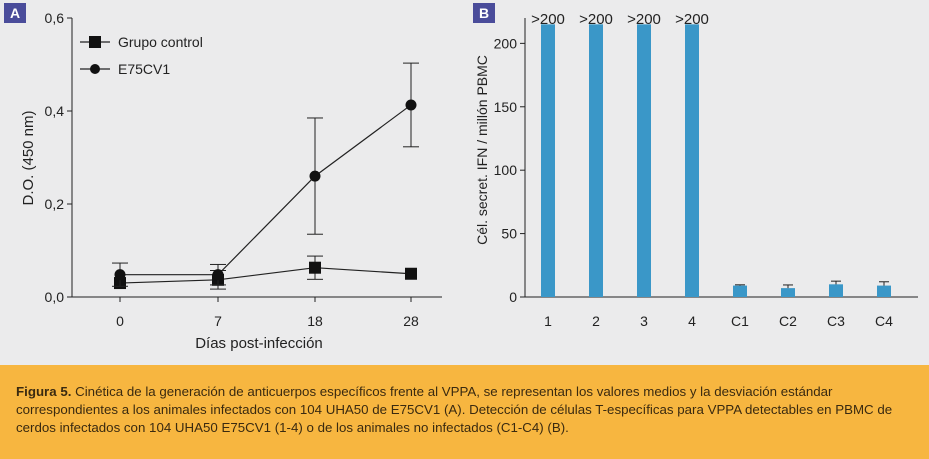 Image resolution: width=929 pixels, height=459 pixels. I want to click on panel-b-y-axis-label: Cél. secret. IFN / millón PBMC, so click(482, 150).